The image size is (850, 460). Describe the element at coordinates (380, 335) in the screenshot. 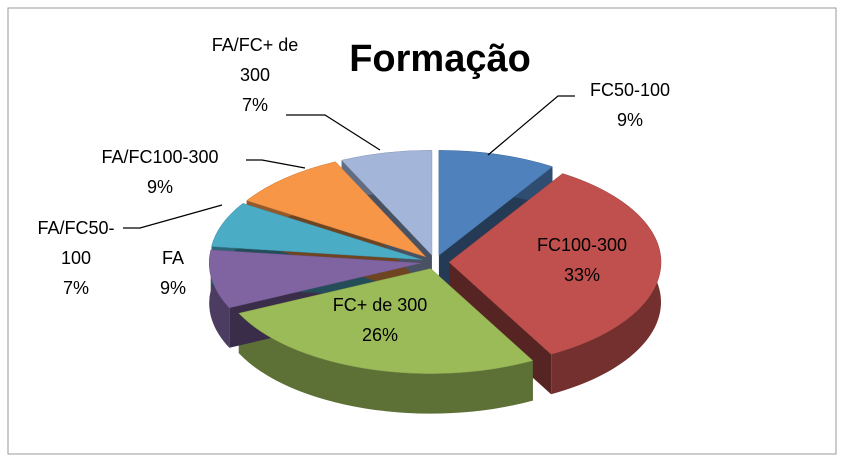

I see `value-label: 26%` at that location.